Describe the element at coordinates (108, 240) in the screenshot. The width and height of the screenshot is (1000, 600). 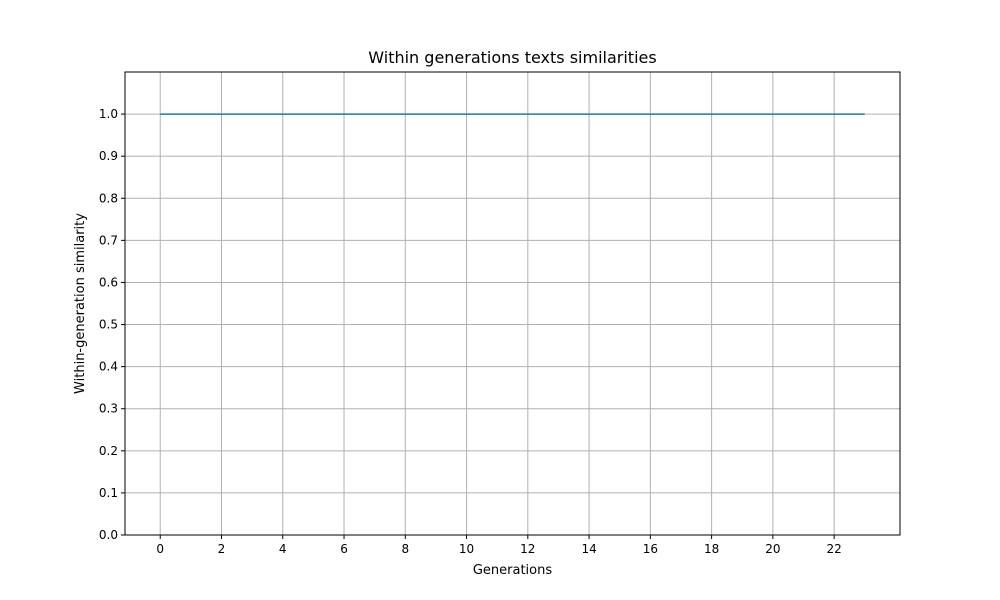
I see `y-tick-label: 0.7` at that location.